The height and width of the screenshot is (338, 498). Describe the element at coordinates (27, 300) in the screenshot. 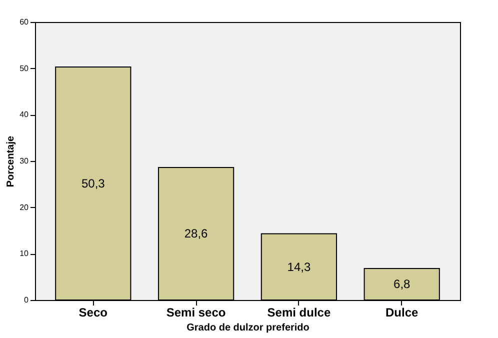

I see `y-tick-label: 0` at that location.